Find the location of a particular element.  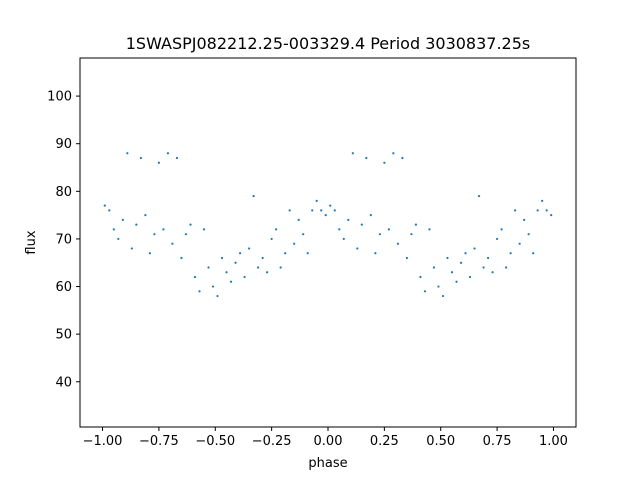

x-axis-ticks: −1.00 −0.75 −0.50 −0.25 0.00 0.25 0.50 0.75 1.00 is located at coordinates (325, 438).